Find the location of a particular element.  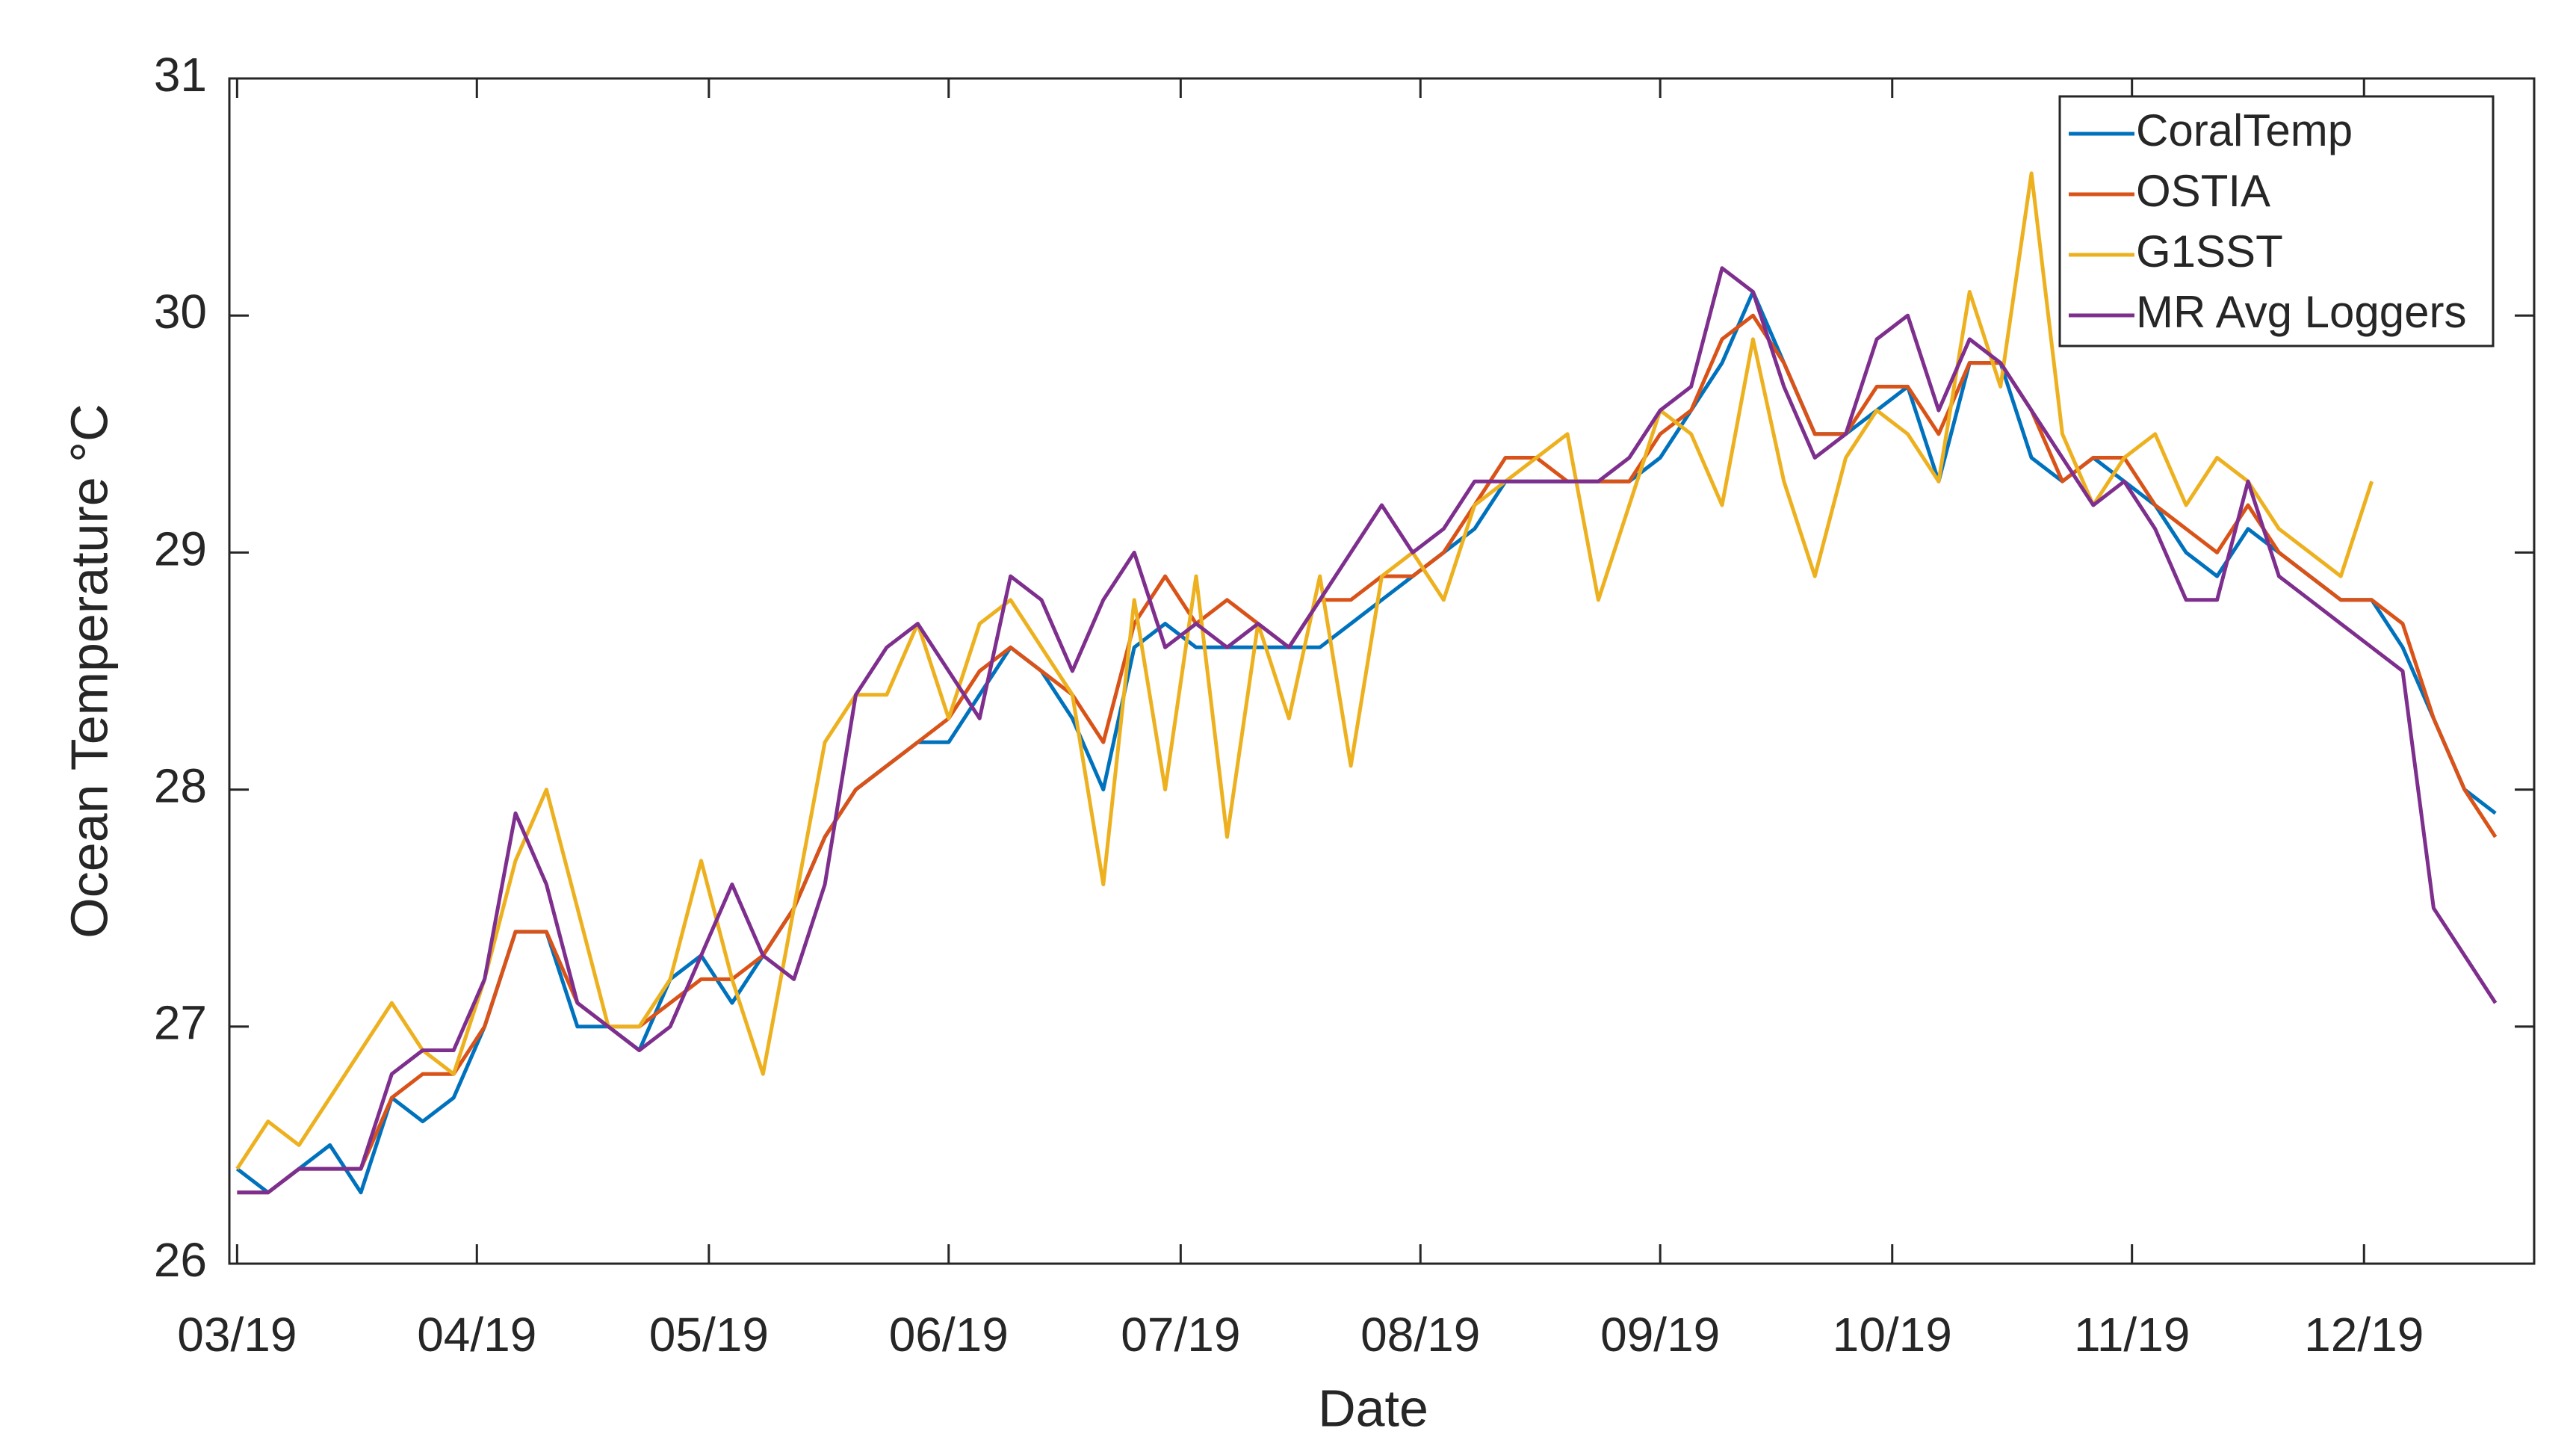

y-tick-label: 31 is located at coordinates (180, 75).